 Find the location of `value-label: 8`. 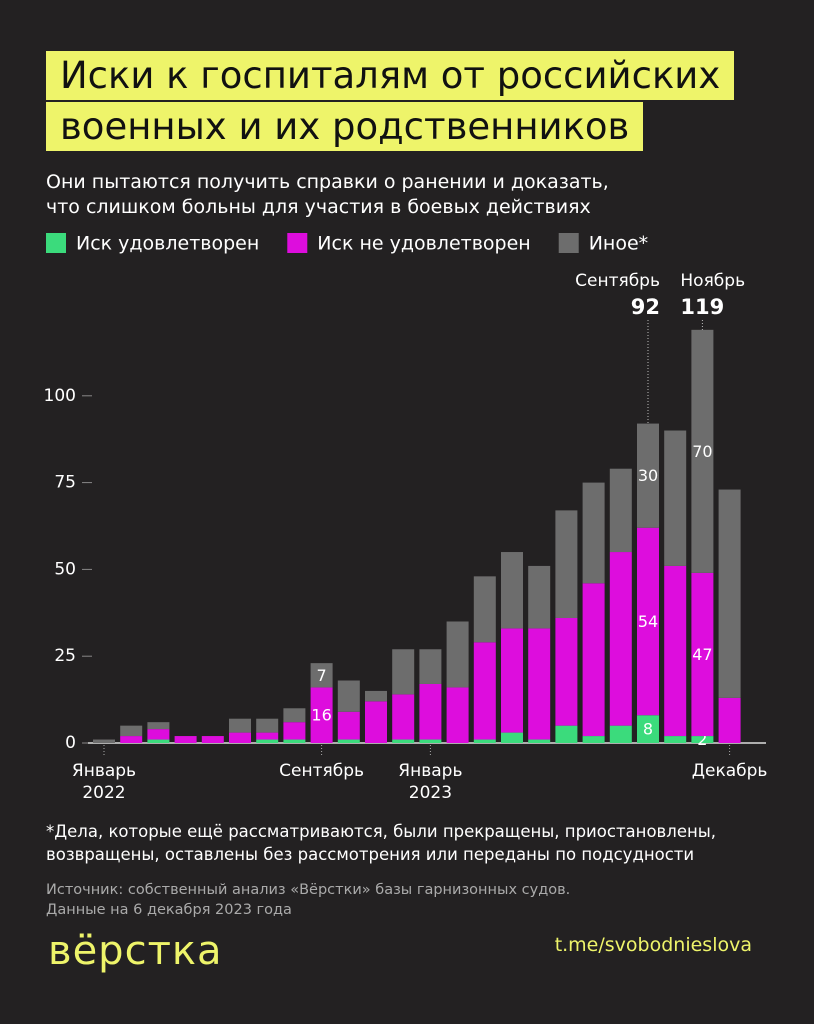

value-label: 8 is located at coordinates (648, 729).